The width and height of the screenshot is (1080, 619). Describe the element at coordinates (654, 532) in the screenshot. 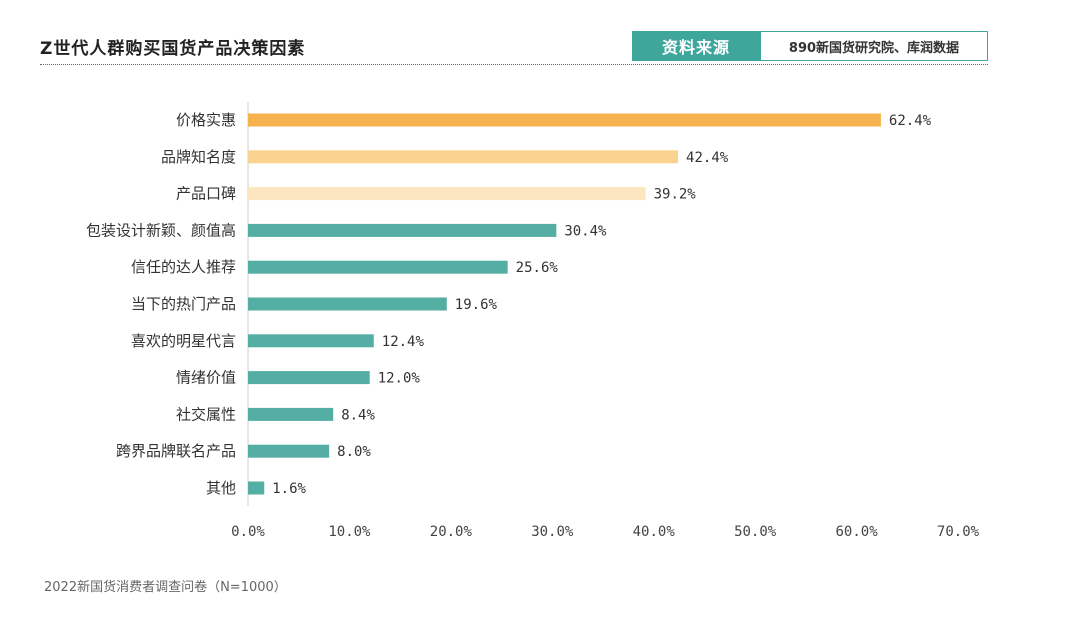

I see `x-tick-label: 40.0%` at that location.